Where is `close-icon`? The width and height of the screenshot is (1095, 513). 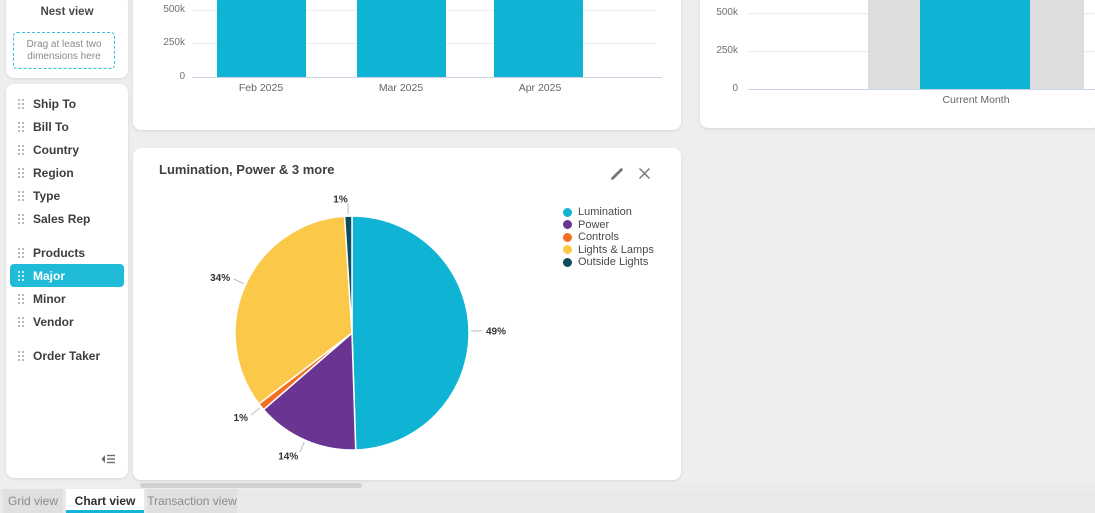
close-icon is located at coordinates (646, 175).